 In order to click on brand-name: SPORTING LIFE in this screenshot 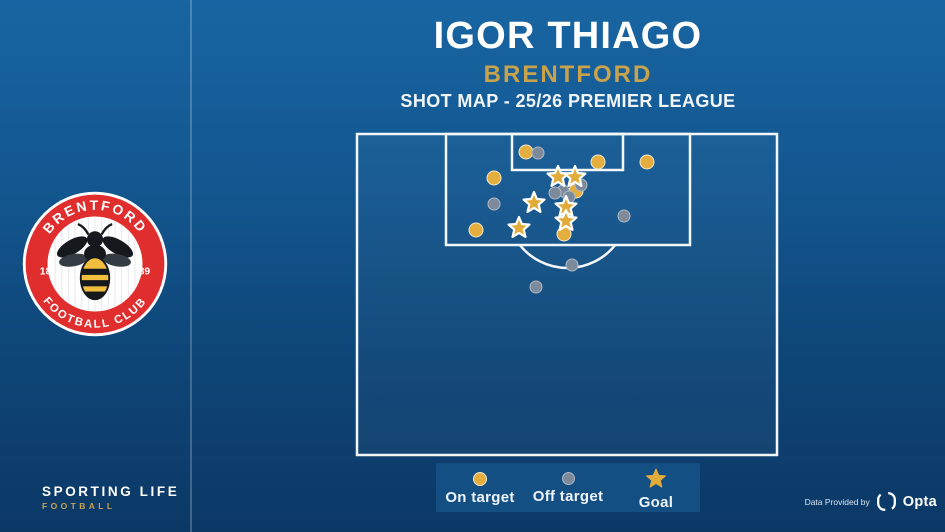, I will do `click(111, 491)`.